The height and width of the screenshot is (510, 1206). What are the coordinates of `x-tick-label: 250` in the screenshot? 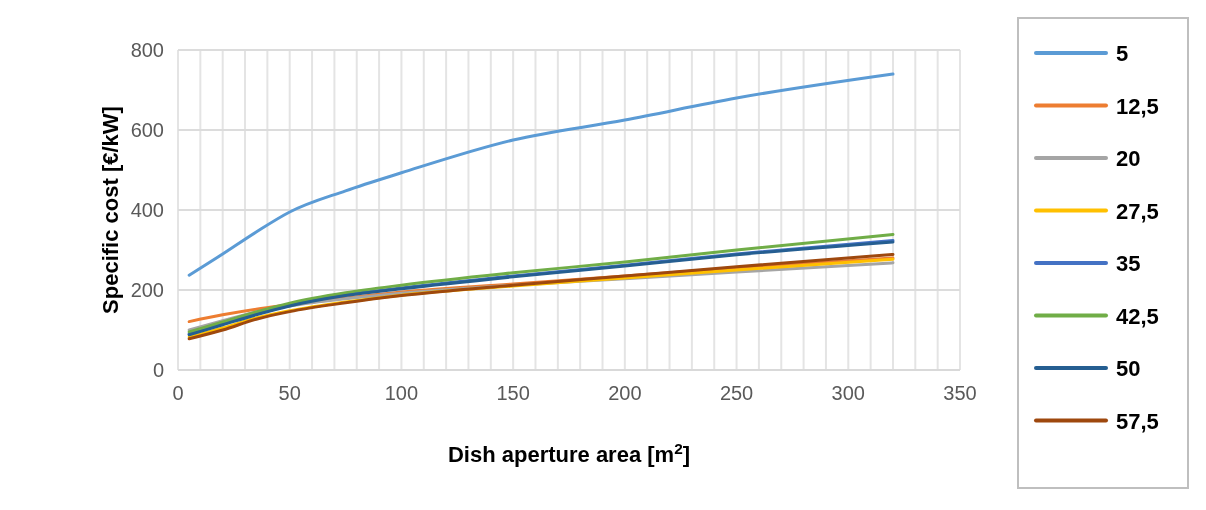 It's located at (736, 393).